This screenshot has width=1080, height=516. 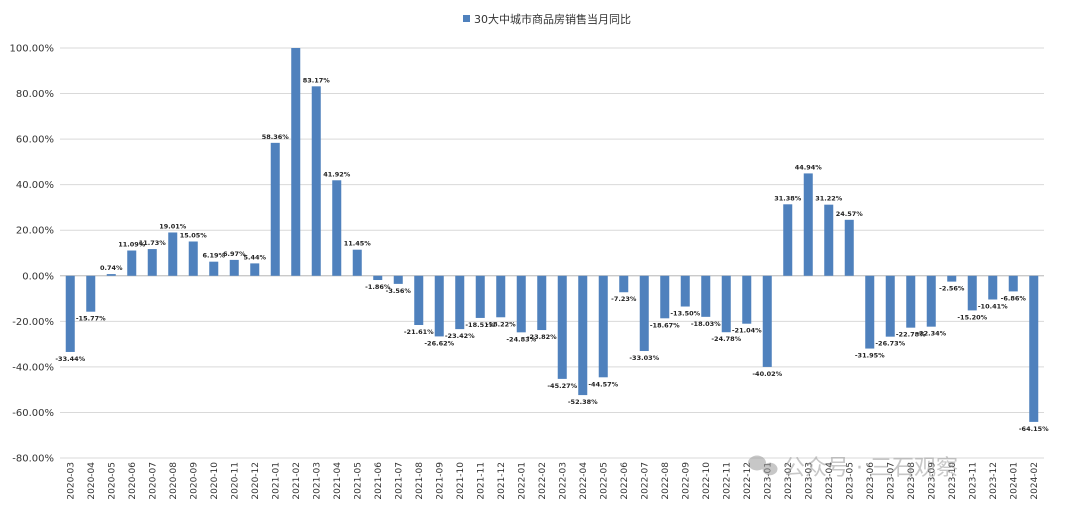 I want to click on data-label: -26.73%, so click(x=890, y=344).